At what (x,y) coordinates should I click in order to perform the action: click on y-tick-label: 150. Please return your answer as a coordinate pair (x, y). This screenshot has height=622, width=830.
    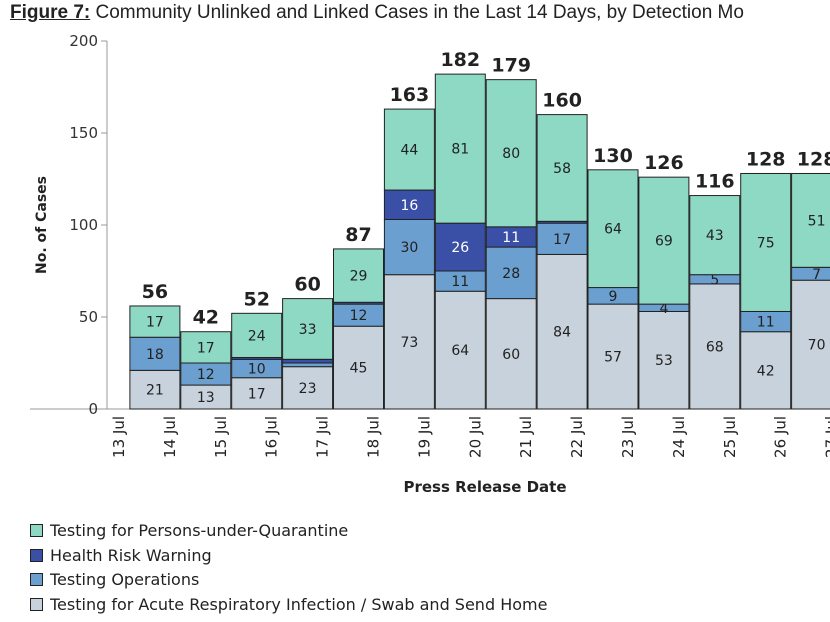
    Looking at the image, I should click on (83, 133).